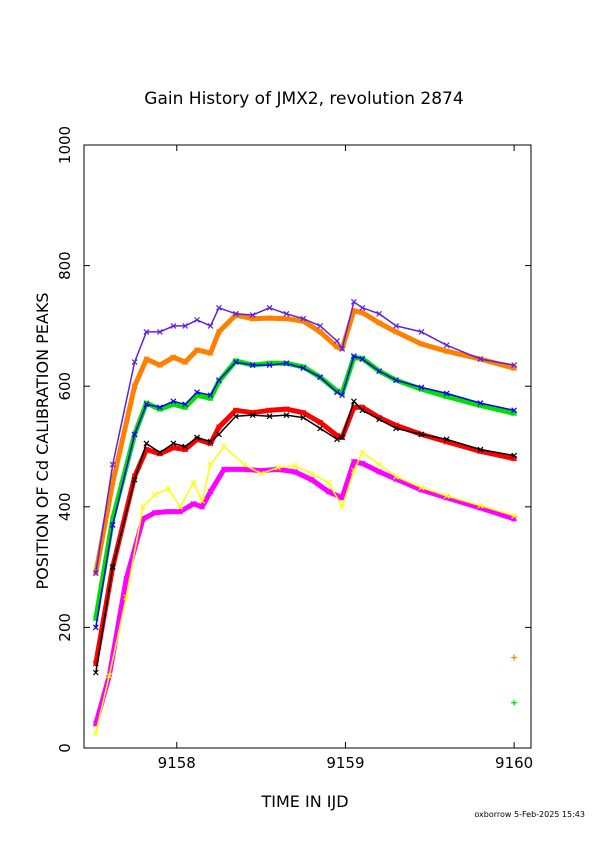  Describe the element at coordinates (529, 814) in the screenshot. I see `footer-timestamp: oxborrow 5-Feb-2025 15:43` at that location.